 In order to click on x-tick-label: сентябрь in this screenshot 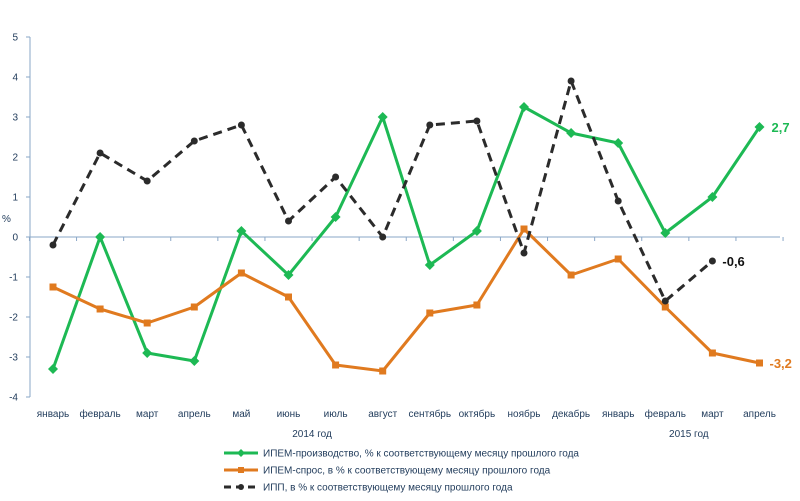, I will do `click(430, 414)`.